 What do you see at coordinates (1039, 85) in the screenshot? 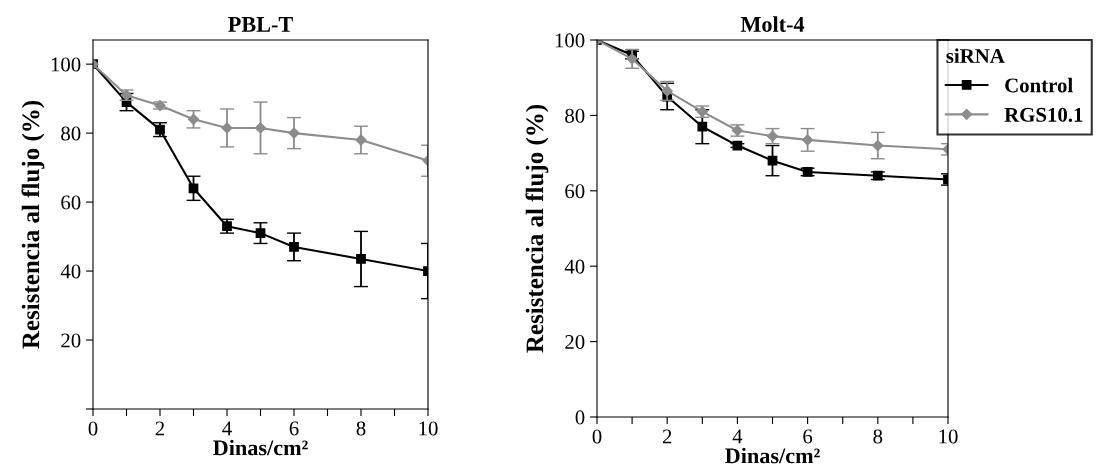
I see `legend-label: Control` at bounding box center [1039, 85].